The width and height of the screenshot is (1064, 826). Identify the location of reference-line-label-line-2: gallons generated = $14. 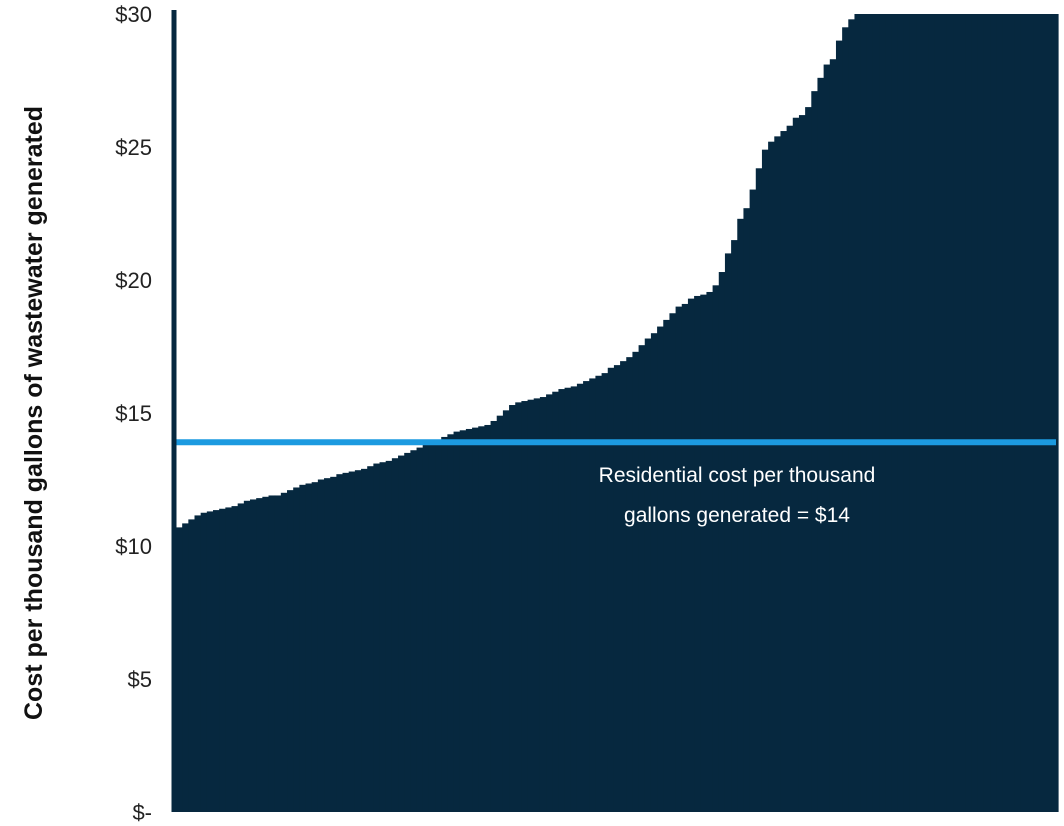
(737, 515).